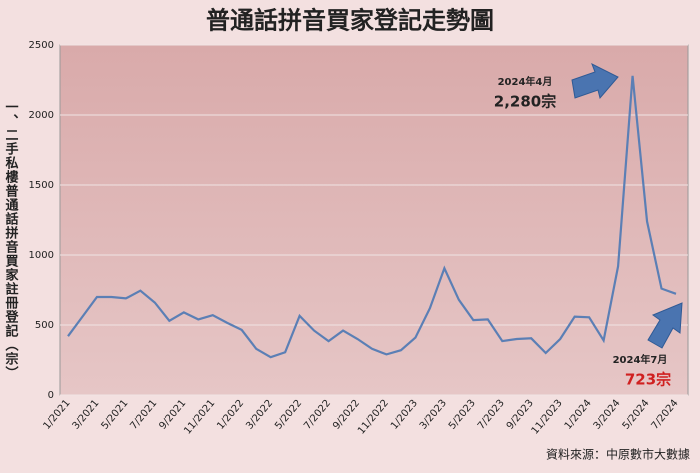 The image size is (700, 473). What do you see at coordinates (618, 454) in the screenshot?
I see `source: 資料來源：中原數市大數據` at bounding box center [618, 454].